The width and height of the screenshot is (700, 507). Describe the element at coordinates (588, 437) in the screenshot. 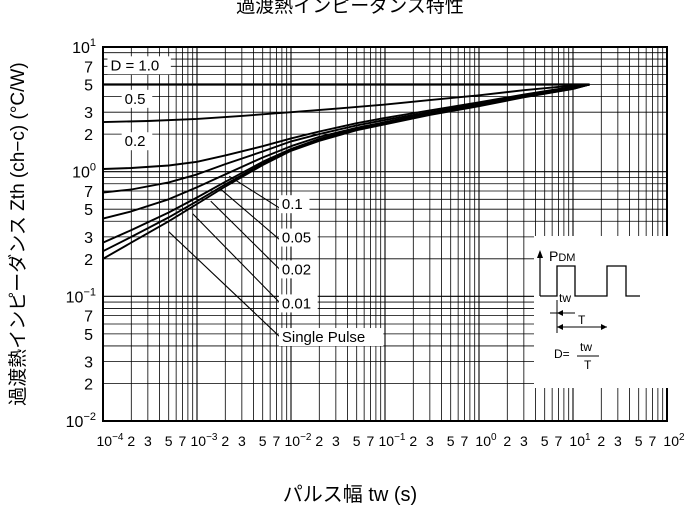

I see `x-tick-label-exponent: 1` at that location.